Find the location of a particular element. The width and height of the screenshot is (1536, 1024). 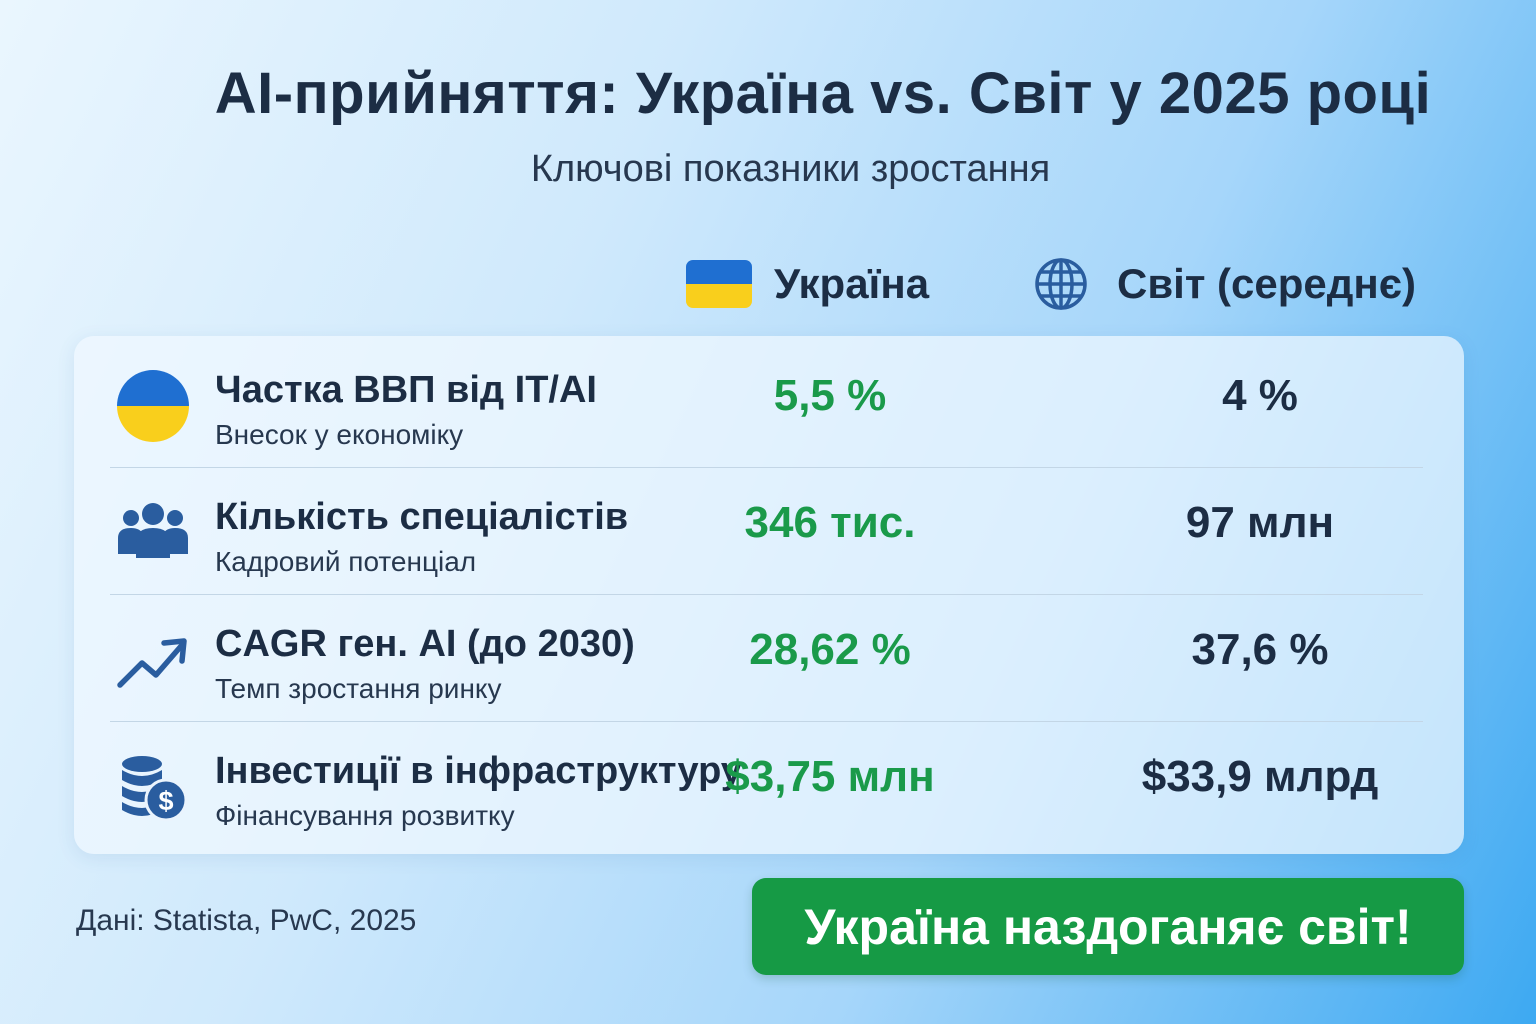

world-value: 97 млн is located at coordinates (1260, 522).